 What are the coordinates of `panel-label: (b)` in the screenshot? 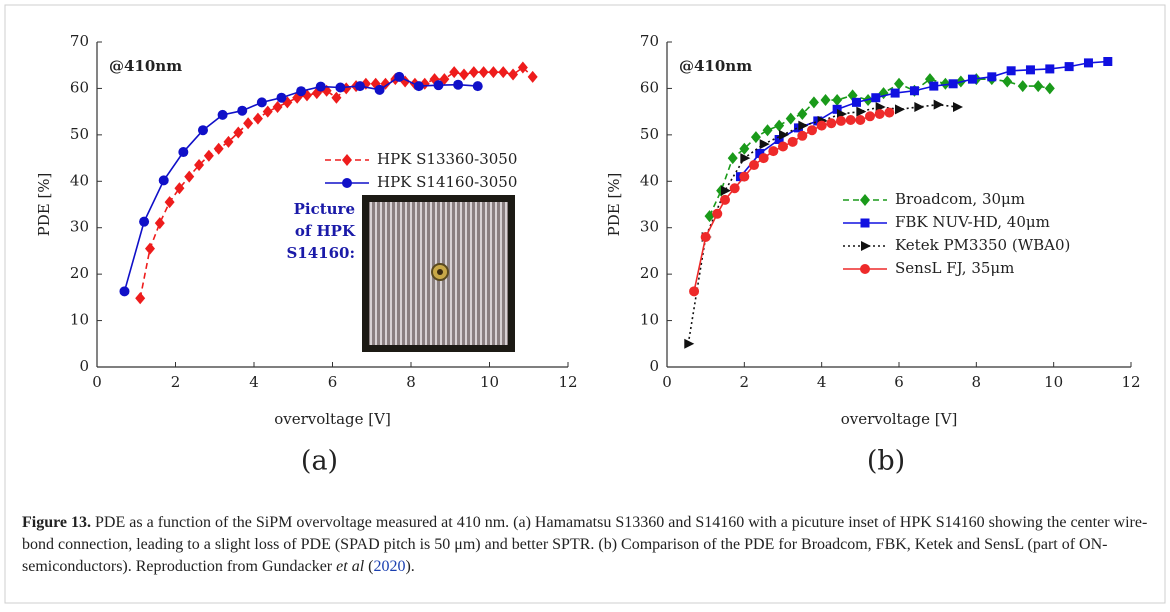 It's located at (886, 461).